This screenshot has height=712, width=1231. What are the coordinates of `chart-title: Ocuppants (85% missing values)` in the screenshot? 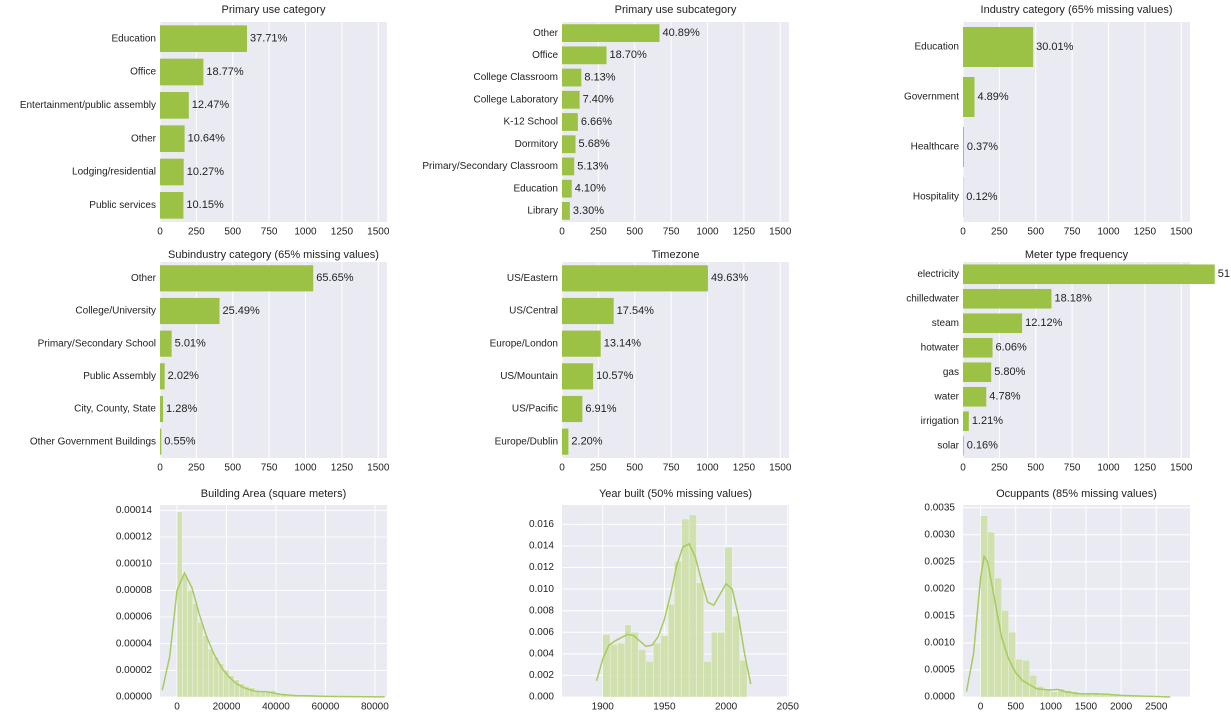 It's located at (1076, 494).